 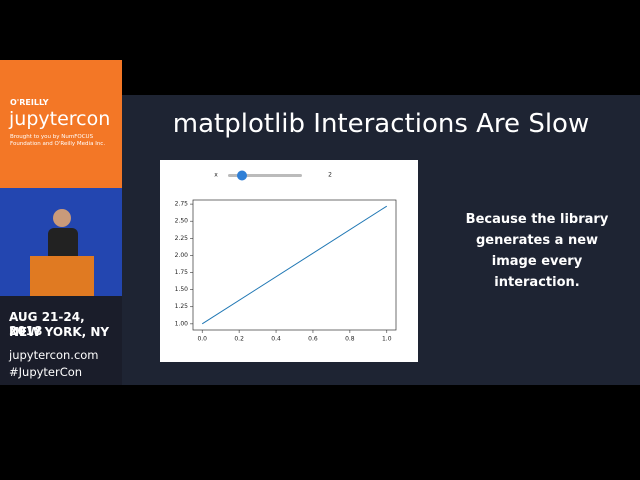 What do you see at coordinates (182, 306) in the screenshot?
I see `y-tick-label: 1.25` at bounding box center [182, 306].